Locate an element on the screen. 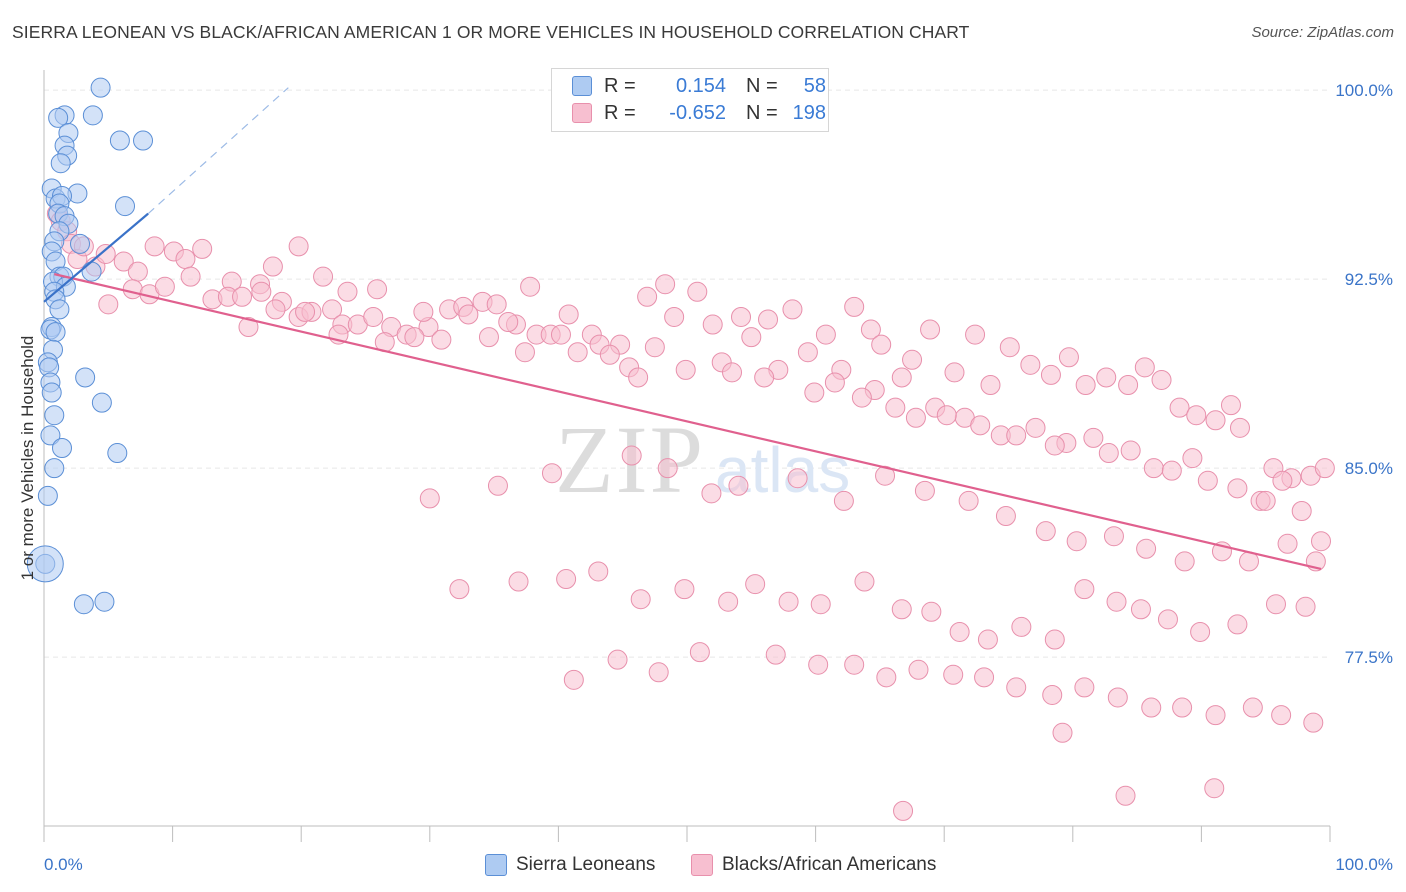 The image size is (1406, 892). y-tick-label: 85.0% is located at coordinates (1369, 468).